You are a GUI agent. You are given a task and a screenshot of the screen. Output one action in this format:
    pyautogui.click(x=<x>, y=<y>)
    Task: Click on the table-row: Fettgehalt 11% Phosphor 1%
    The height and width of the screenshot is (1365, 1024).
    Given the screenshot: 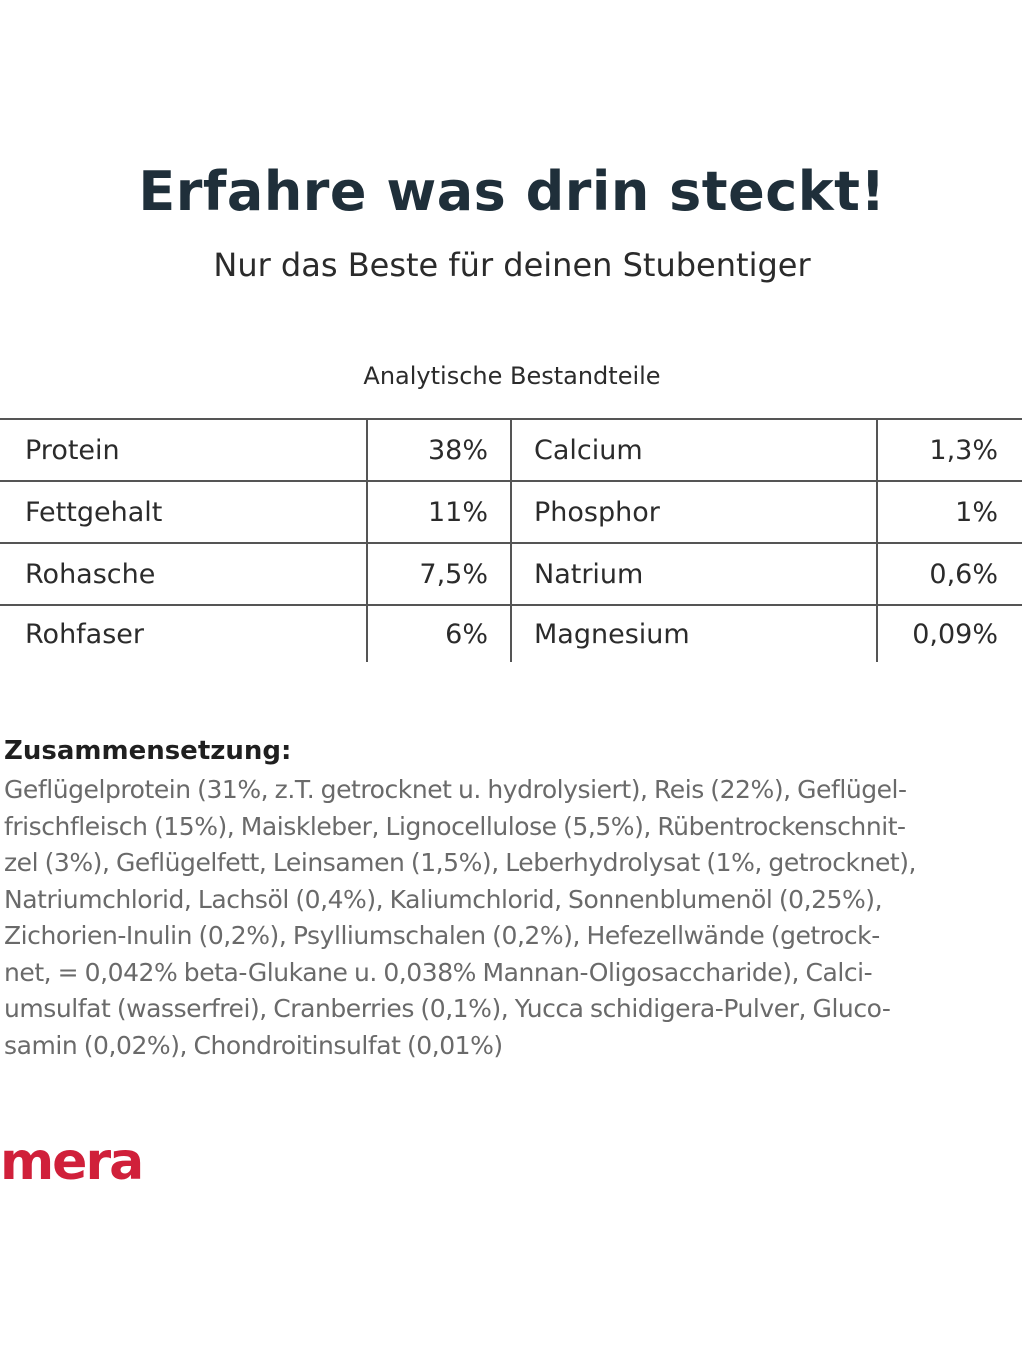 What is the action you would take?
    pyautogui.click(x=511, y=511)
    